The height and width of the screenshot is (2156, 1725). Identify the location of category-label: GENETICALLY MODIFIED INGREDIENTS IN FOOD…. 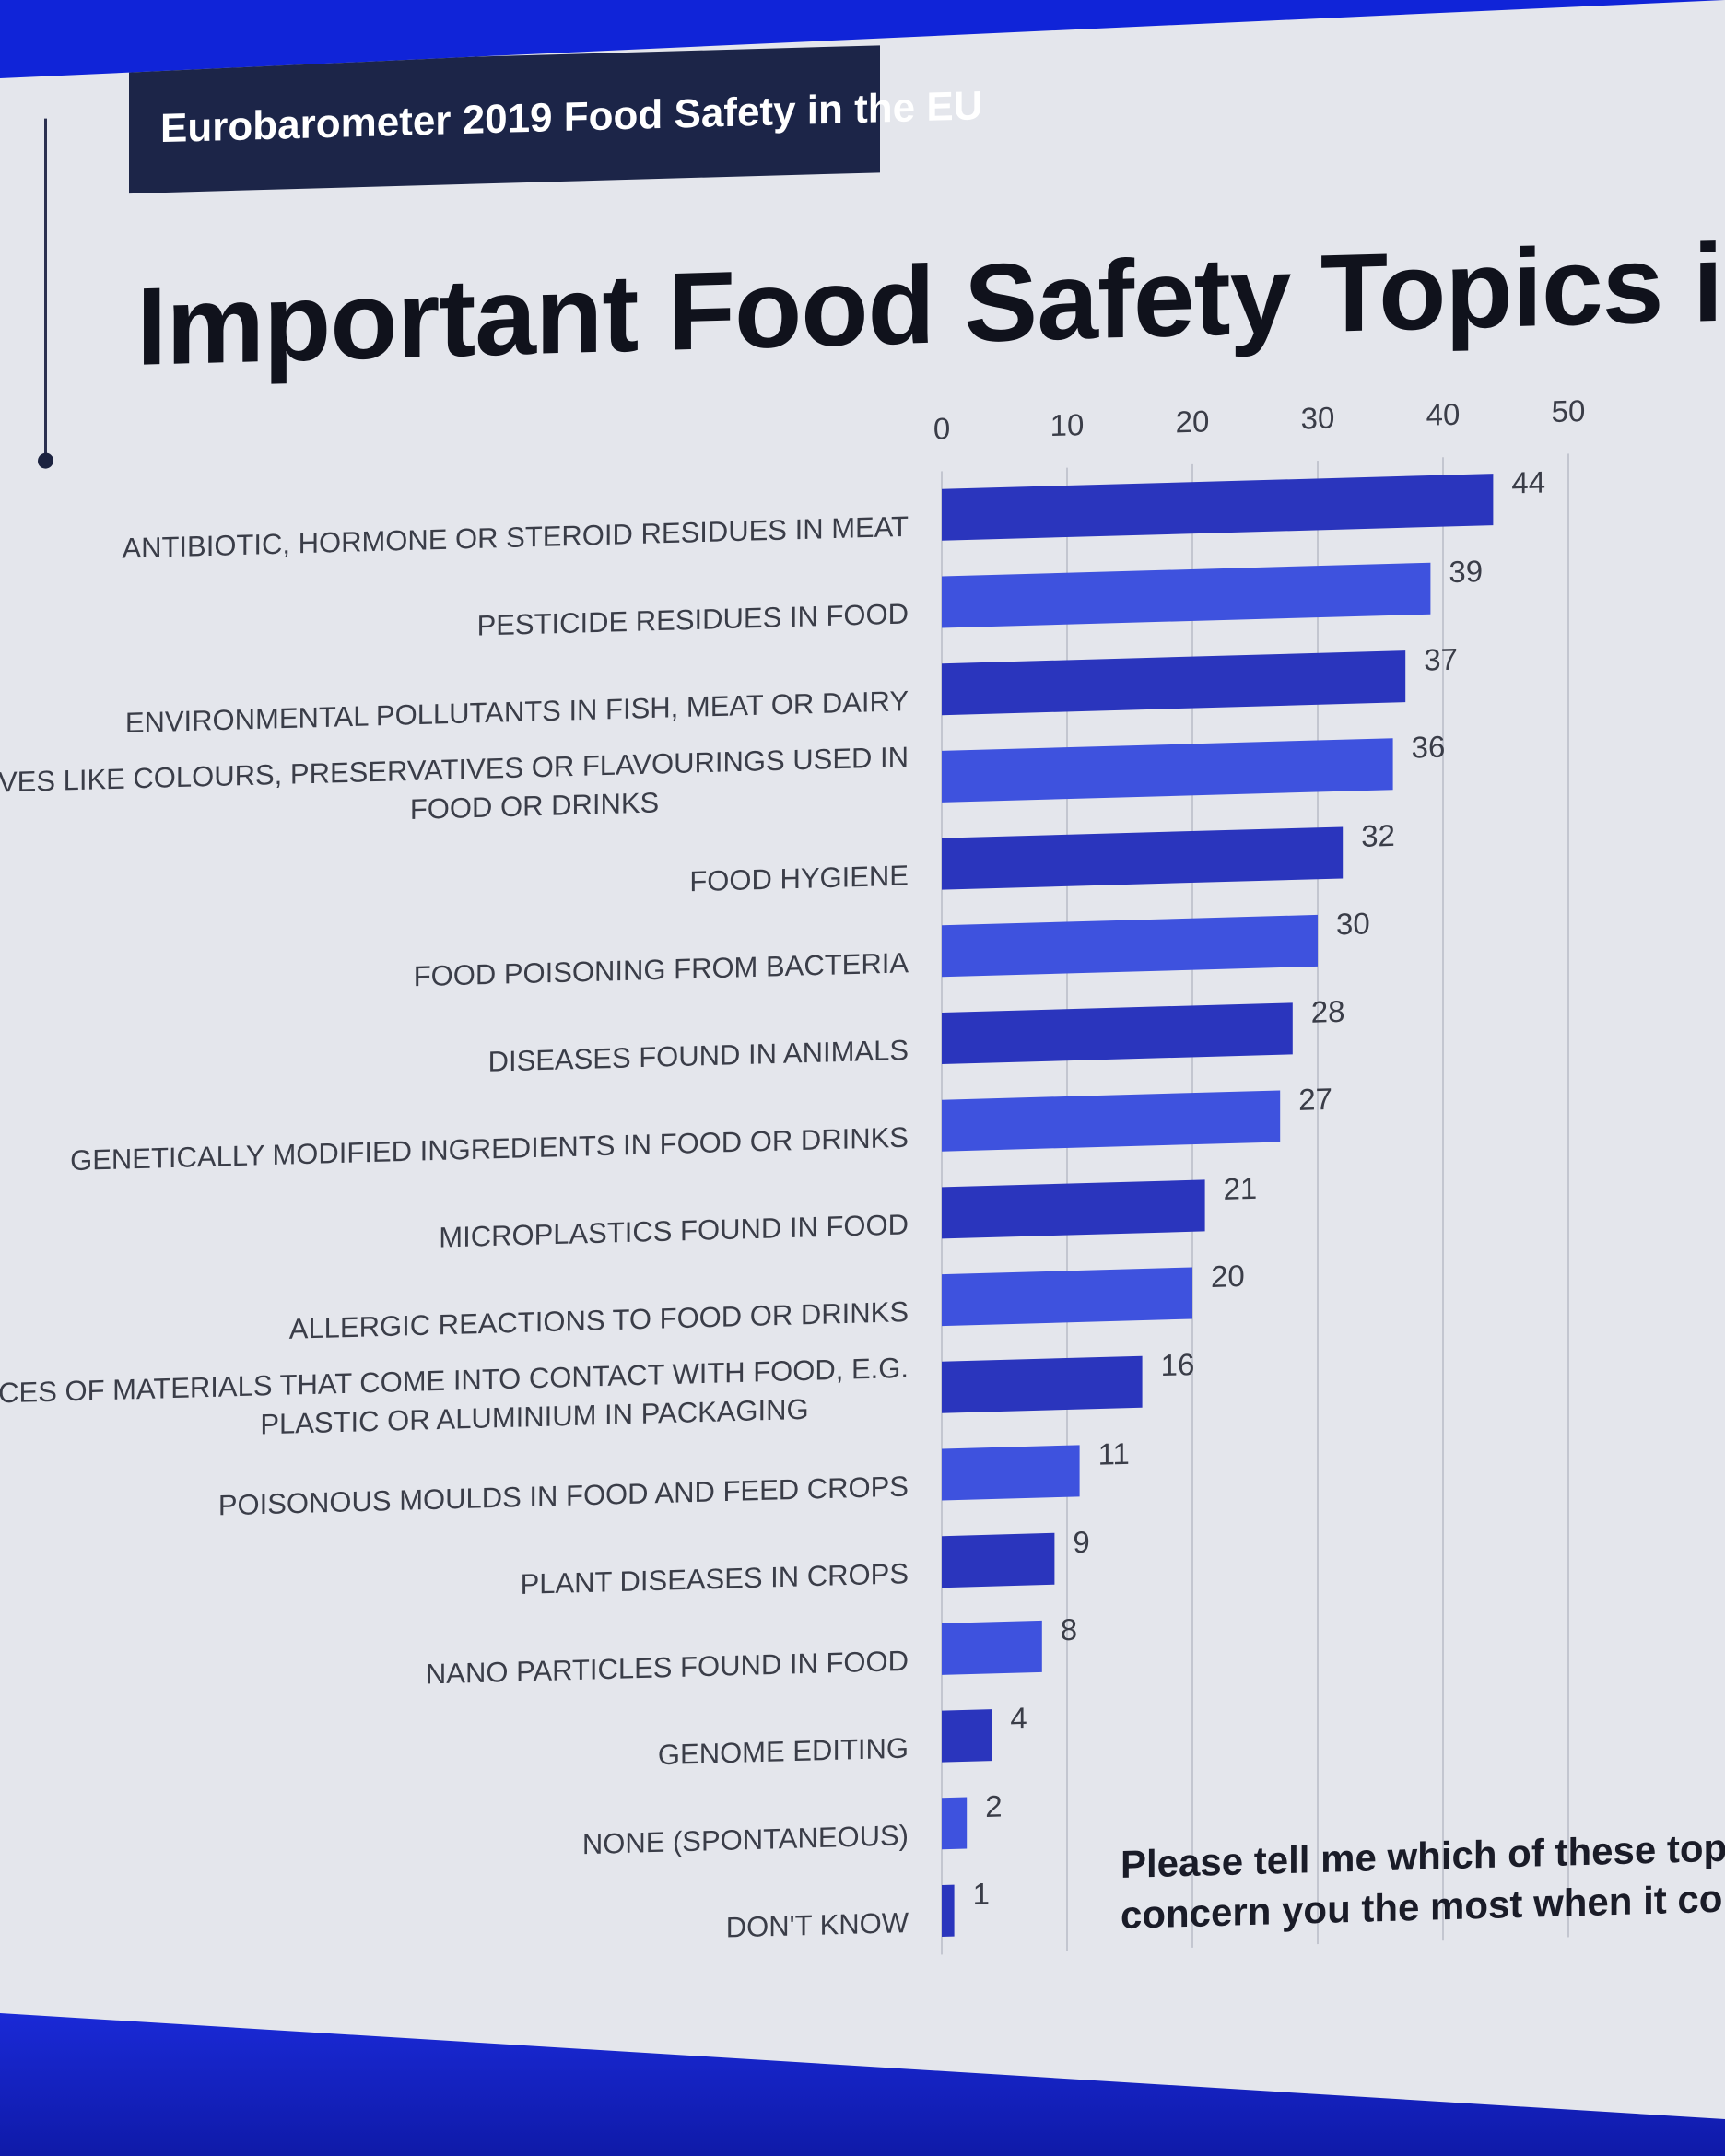
(490, 1149).